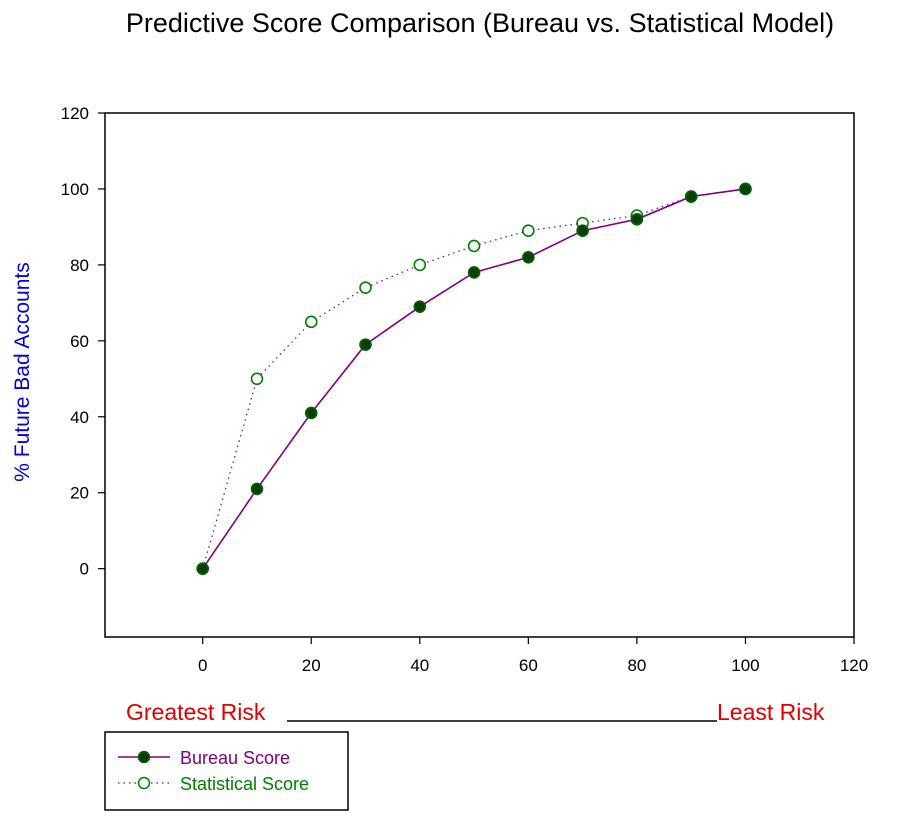  I want to click on x-tick-label: 60, so click(528, 665).